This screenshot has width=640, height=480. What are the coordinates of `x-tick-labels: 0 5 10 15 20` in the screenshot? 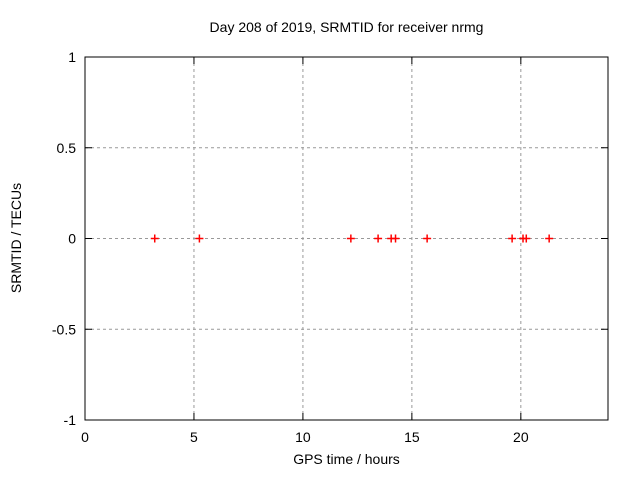 It's located at (305, 437).